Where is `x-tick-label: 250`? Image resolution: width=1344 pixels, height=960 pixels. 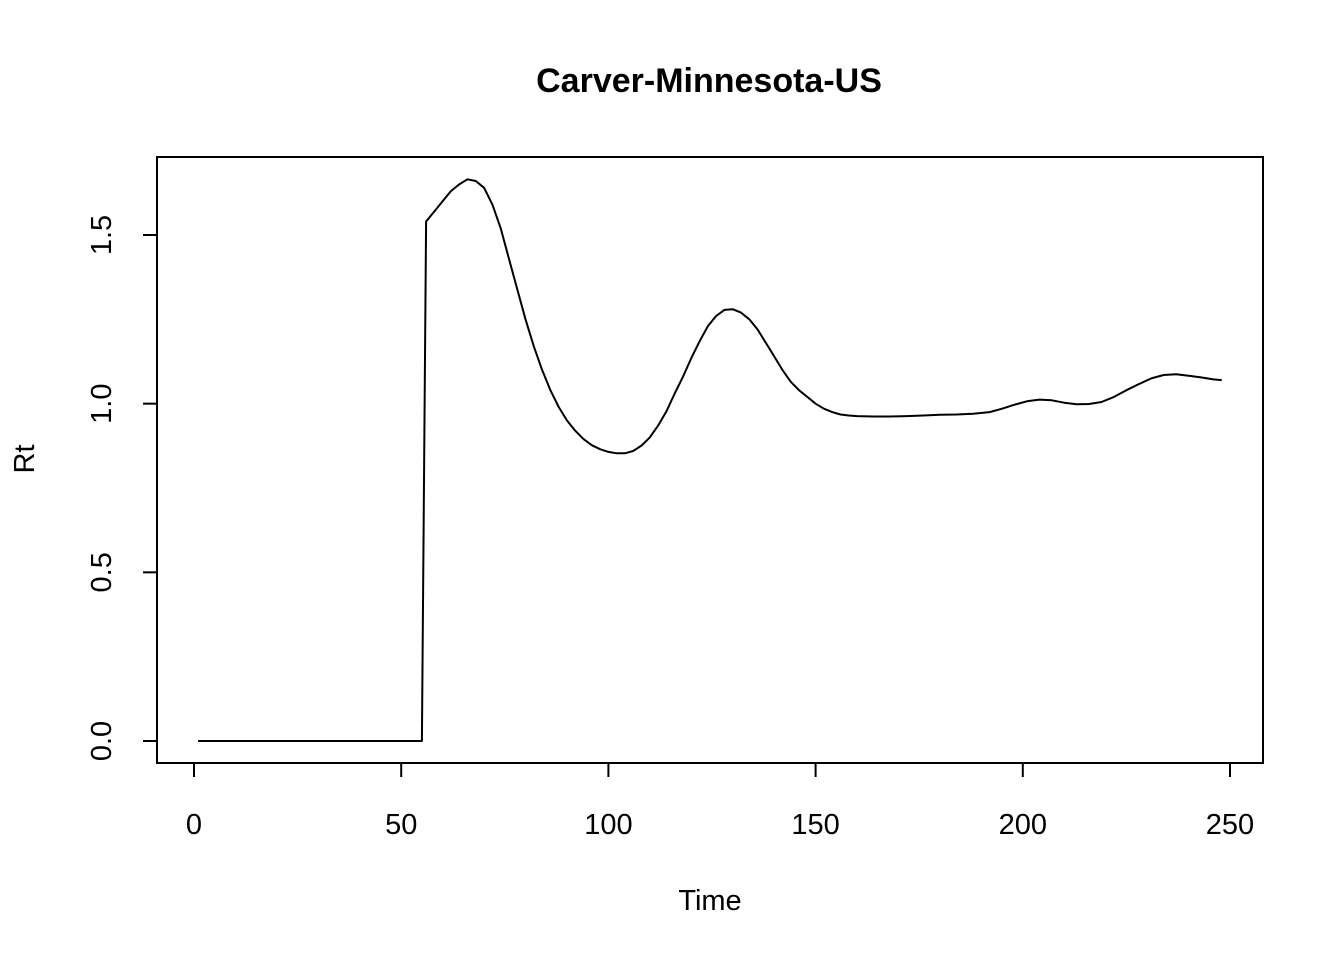 x-tick-label: 250 is located at coordinates (1230, 825).